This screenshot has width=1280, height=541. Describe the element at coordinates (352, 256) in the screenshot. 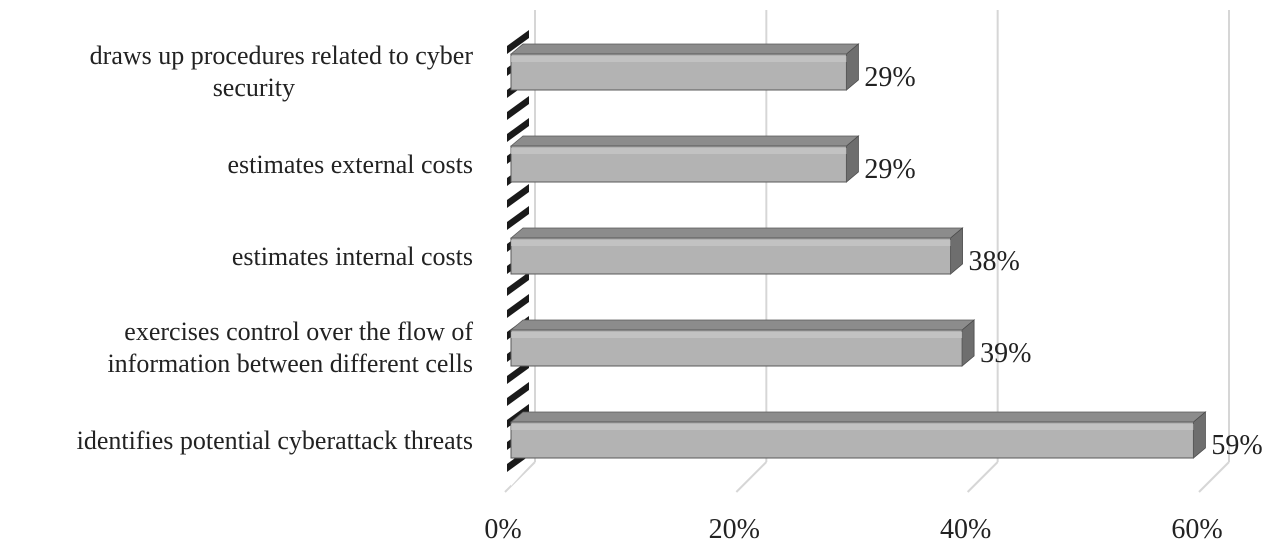

I see `category-label-3: estimates internal costs` at that location.